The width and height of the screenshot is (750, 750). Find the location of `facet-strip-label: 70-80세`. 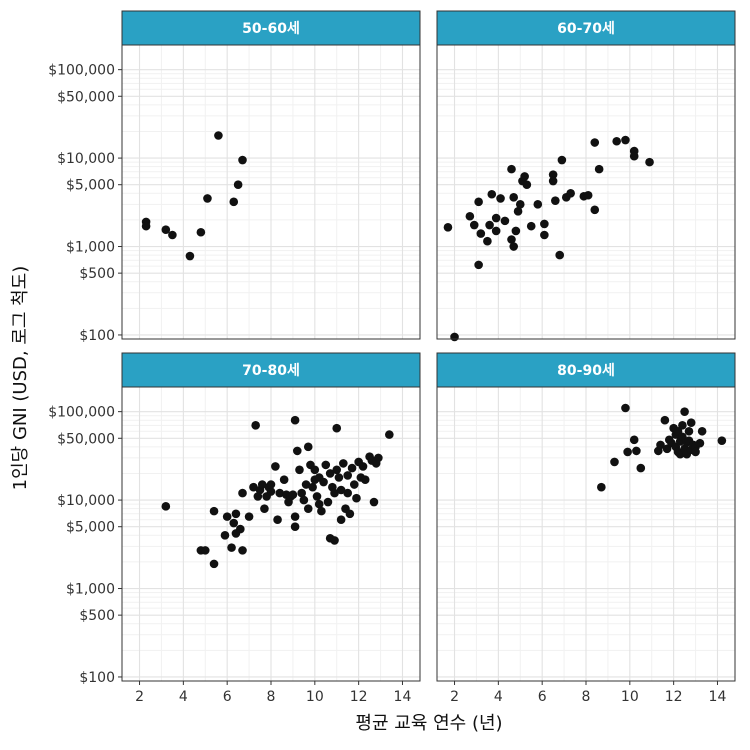

facet-strip-label: 70-80세 is located at coordinates (271, 371).